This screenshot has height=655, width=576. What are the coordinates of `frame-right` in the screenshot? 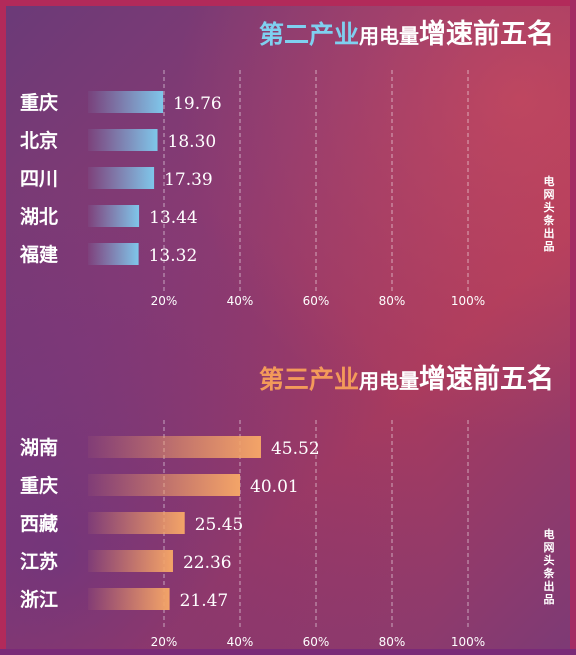 It's located at (573, 327).